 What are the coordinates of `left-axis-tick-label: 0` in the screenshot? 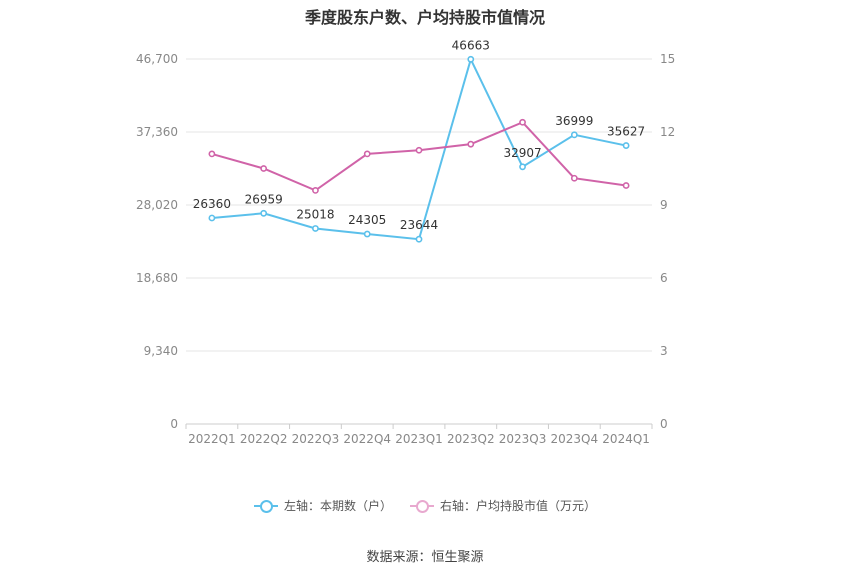 It's located at (174, 424).